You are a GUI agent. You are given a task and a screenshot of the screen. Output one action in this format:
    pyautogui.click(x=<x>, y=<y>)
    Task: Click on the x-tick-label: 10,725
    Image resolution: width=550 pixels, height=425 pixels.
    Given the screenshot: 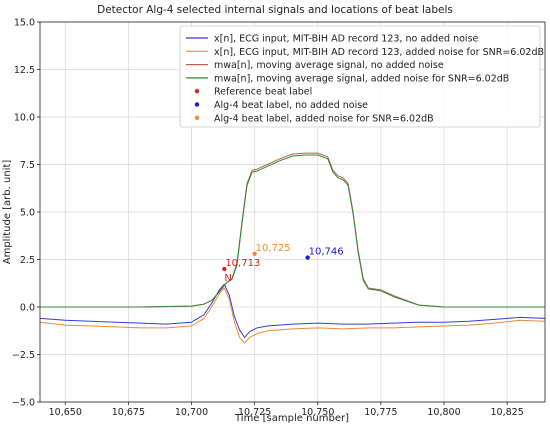 What is the action you would take?
    pyautogui.click(x=254, y=412)
    